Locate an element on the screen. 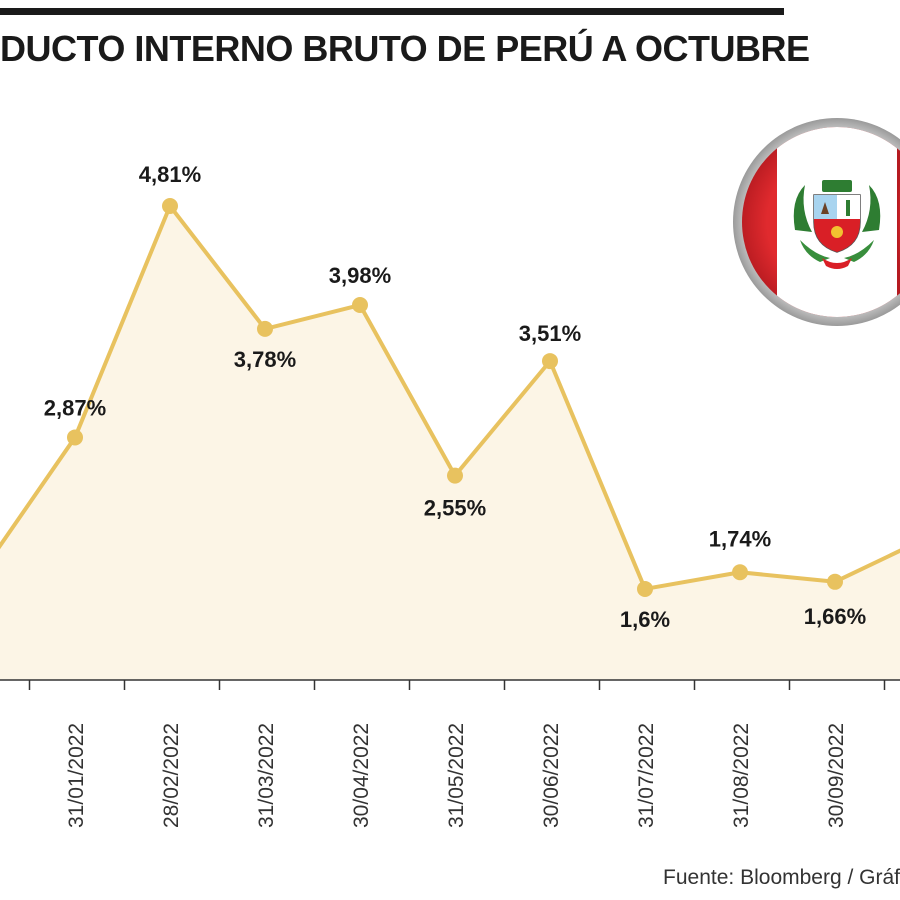 This screenshot has height=900, width=900. chart-title: DUCTO INTERNO BRUTO DE PERÚ A OCTUBRE is located at coordinates (405, 48).